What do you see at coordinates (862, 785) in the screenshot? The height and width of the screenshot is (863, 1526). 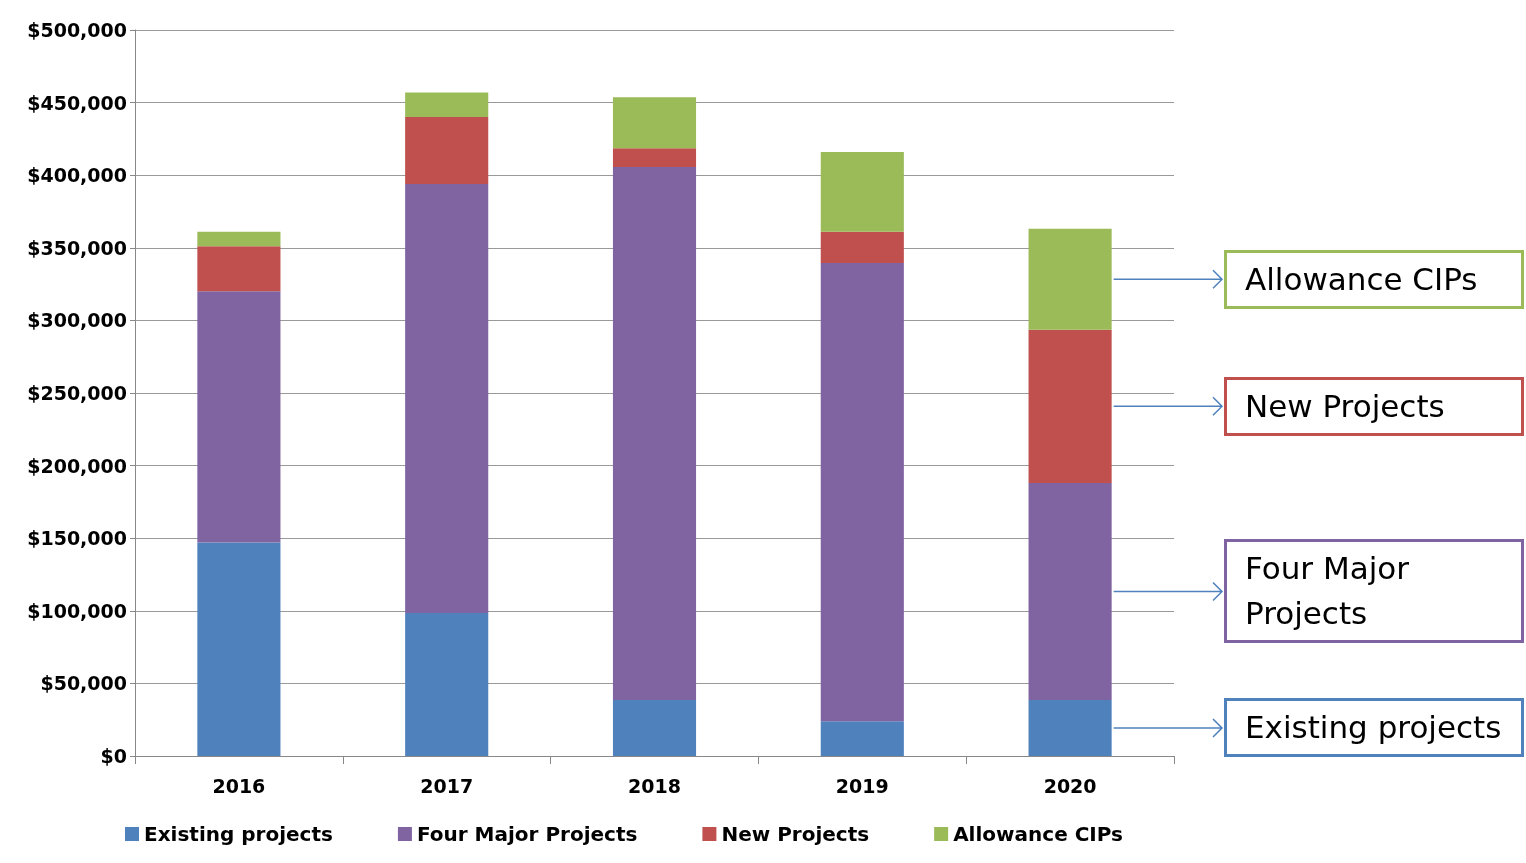 I see `x-tick-label: 2019` at bounding box center [862, 785].